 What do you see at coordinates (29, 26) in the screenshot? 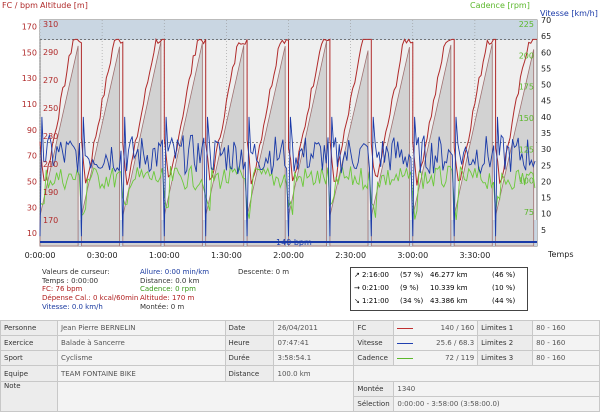
I see `hr-tick-label: 170` at bounding box center [29, 26].